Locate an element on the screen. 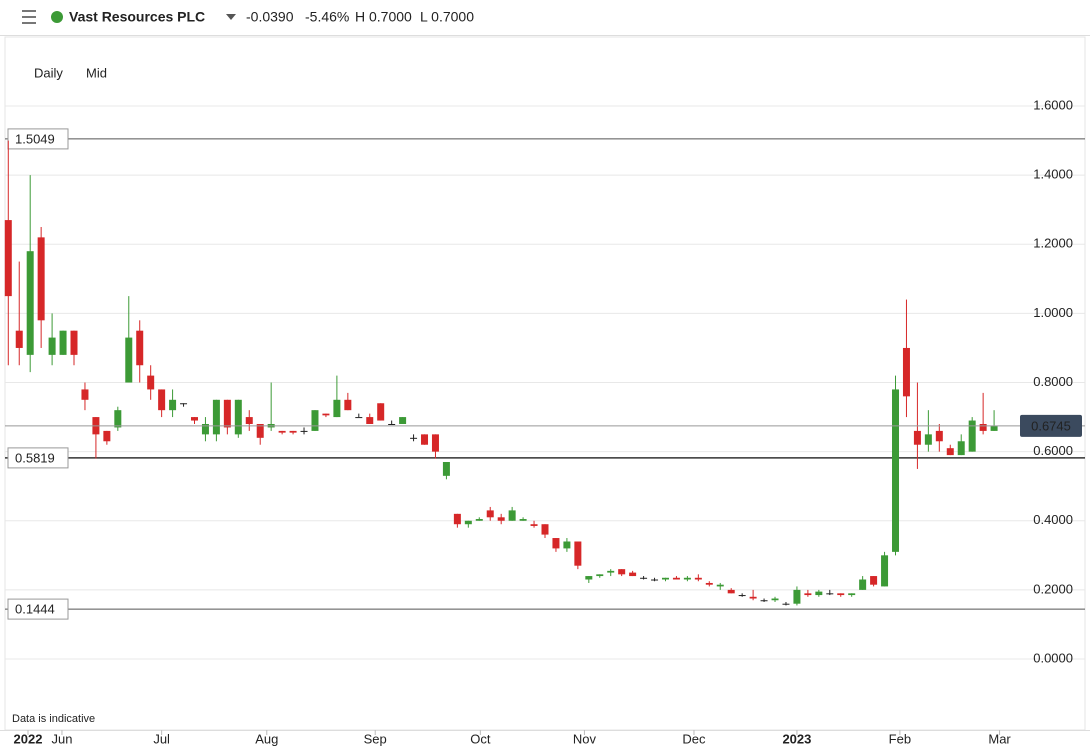 This screenshot has height=753, width=1090. y-tick-label: 0.0000 is located at coordinates (1053, 657).